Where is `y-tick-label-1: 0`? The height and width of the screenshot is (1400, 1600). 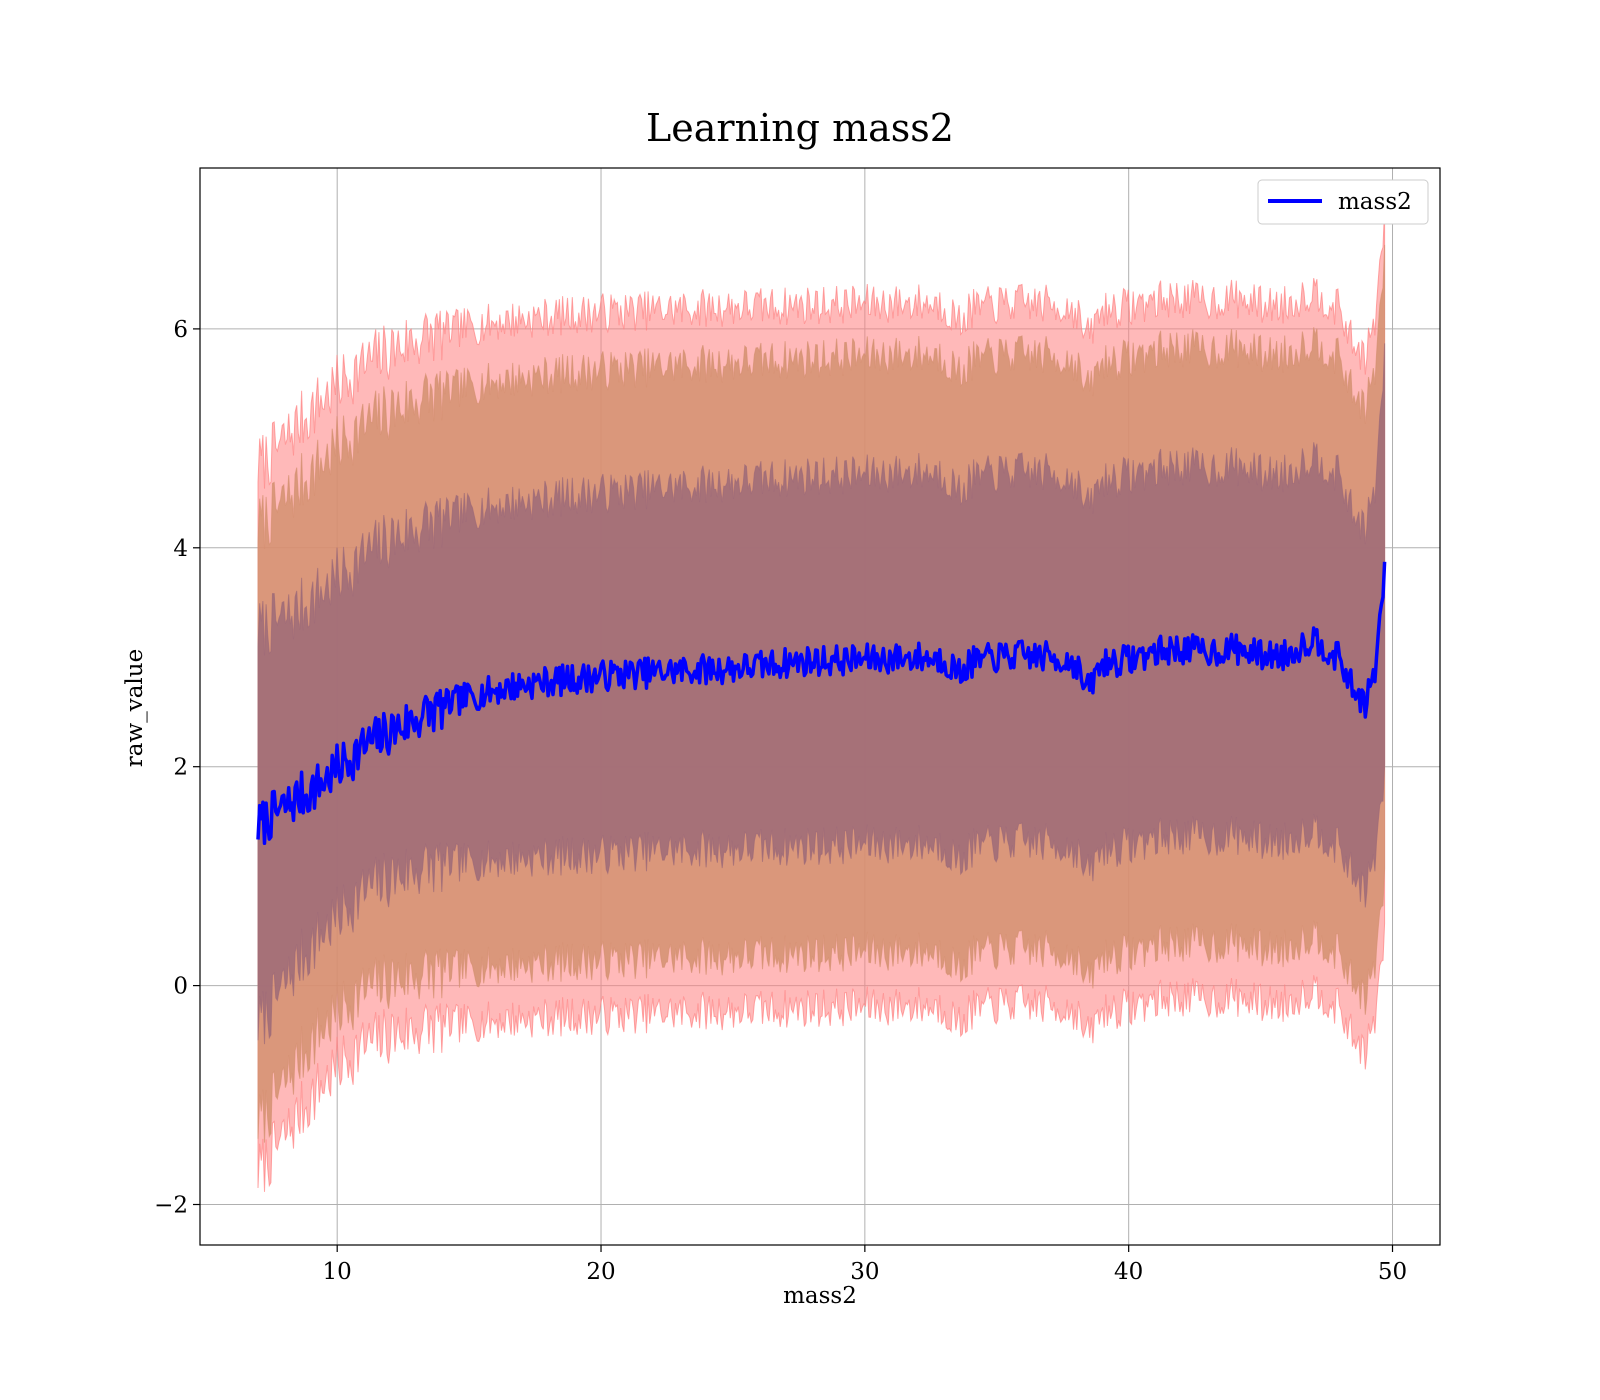 y-tick-label-1: 0 is located at coordinates (180, 987).